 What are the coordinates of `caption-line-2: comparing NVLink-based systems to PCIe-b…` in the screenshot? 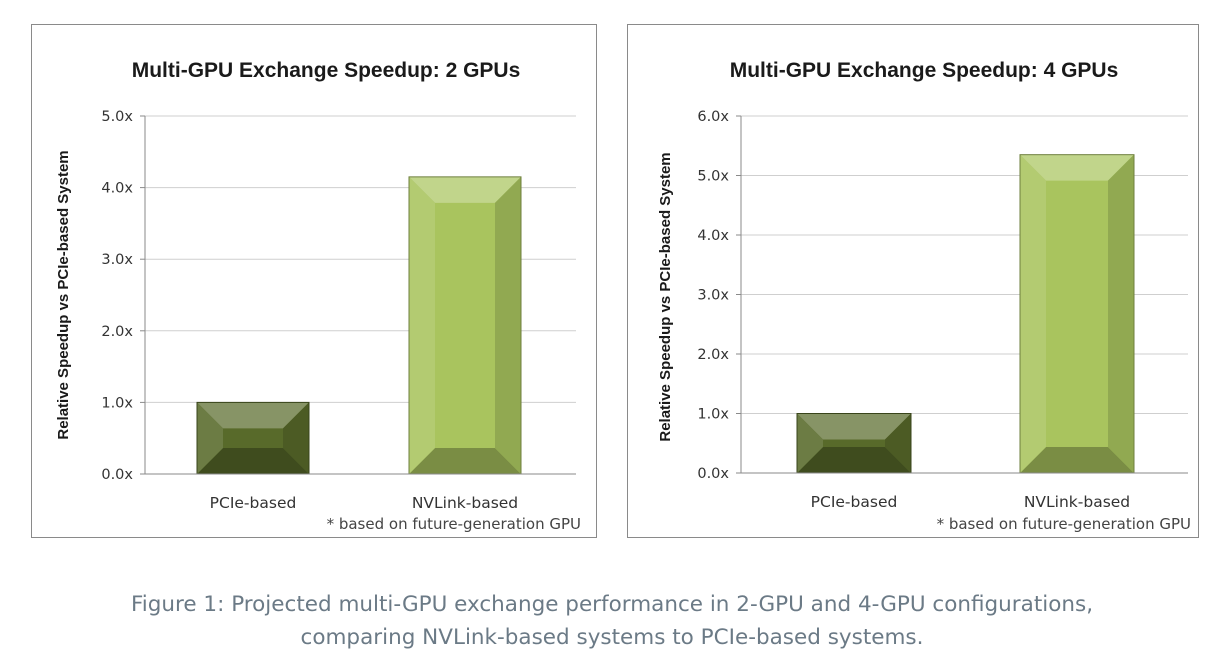 It's located at (612, 637).